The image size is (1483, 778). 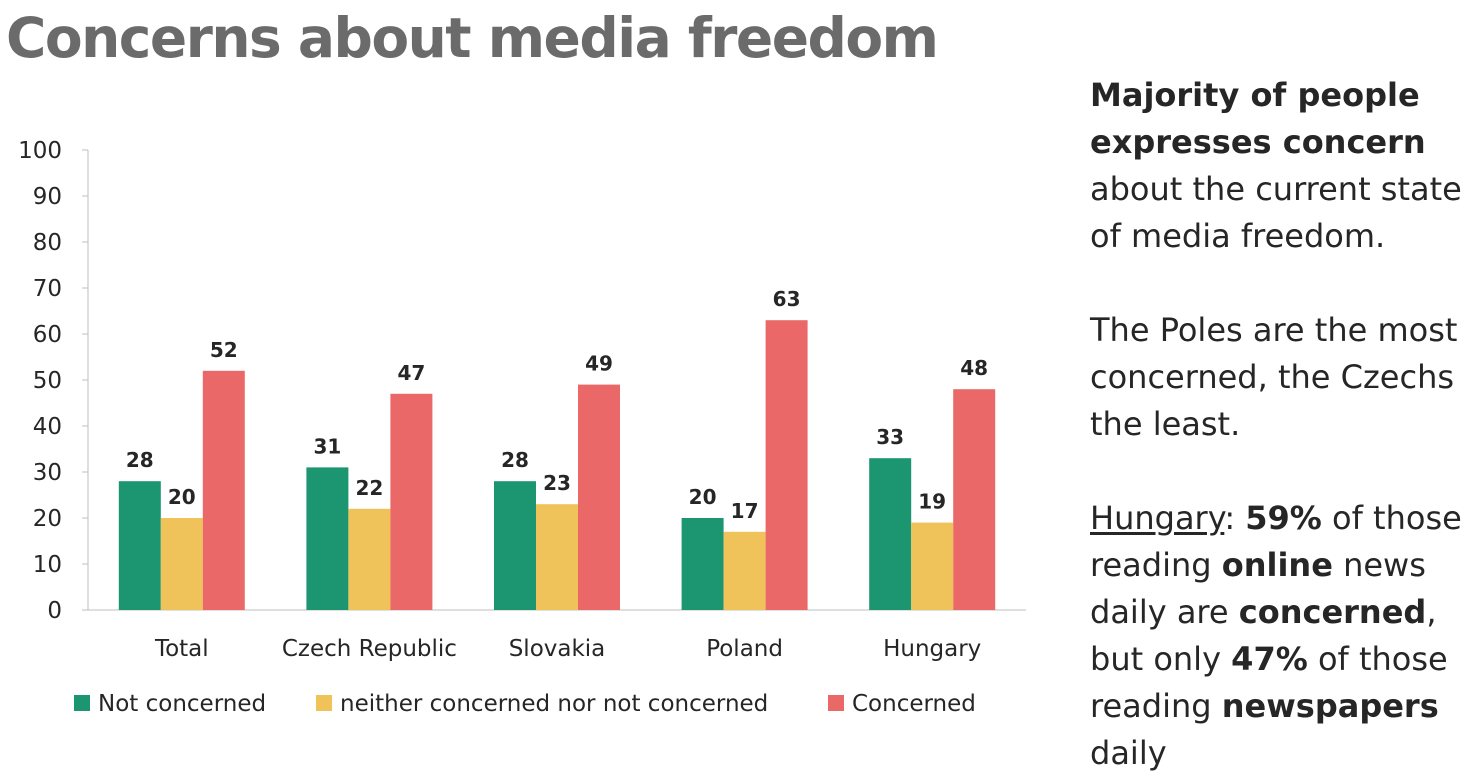 What do you see at coordinates (327, 446) in the screenshot?
I see `data-label: 31` at bounding box center [327, 446].